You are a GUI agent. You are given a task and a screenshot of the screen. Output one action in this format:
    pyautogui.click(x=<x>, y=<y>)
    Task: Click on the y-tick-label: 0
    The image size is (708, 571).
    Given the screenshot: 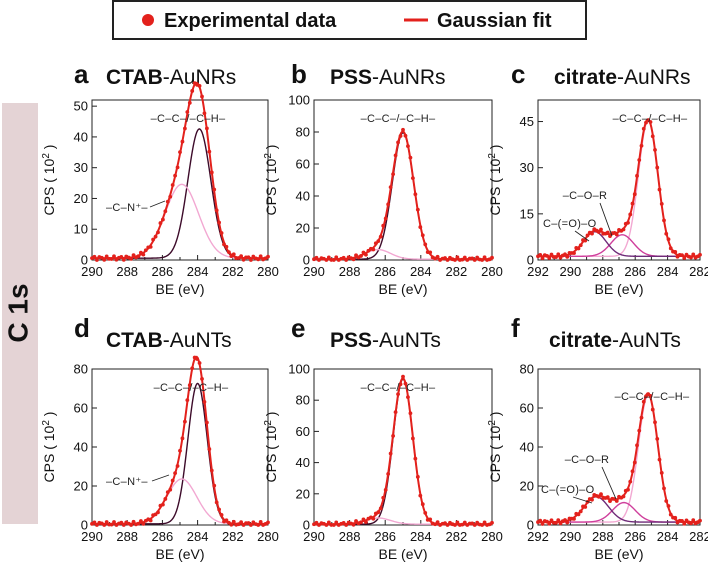 What is the action you would take?
    pyautogui.click(x=530, y=525)
    